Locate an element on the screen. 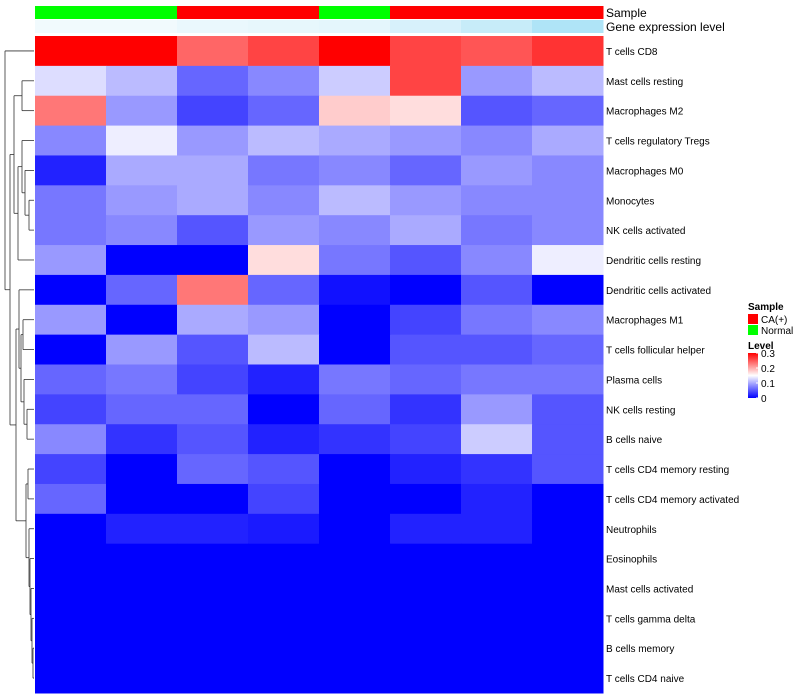  row-label: T cells CD4 memory activated is located at coordinates (672, 500).